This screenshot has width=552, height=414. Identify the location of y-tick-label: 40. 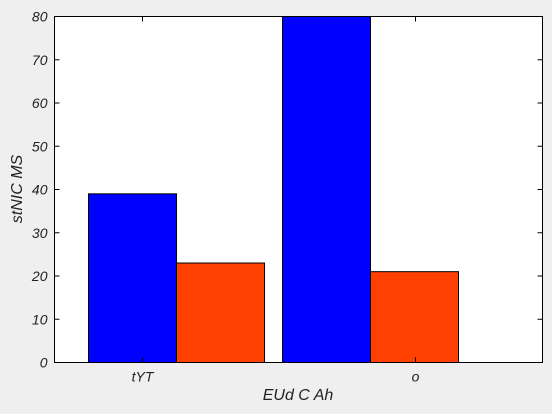
(40, 190).